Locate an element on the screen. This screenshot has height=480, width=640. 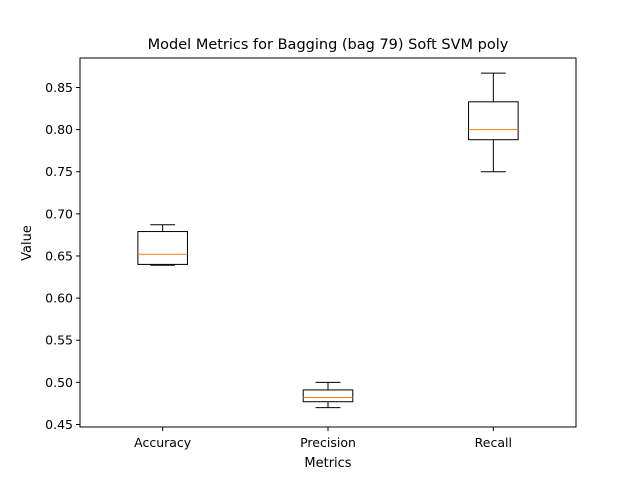
y-tick-label: 0.60 is located at coordinates (59, 298).